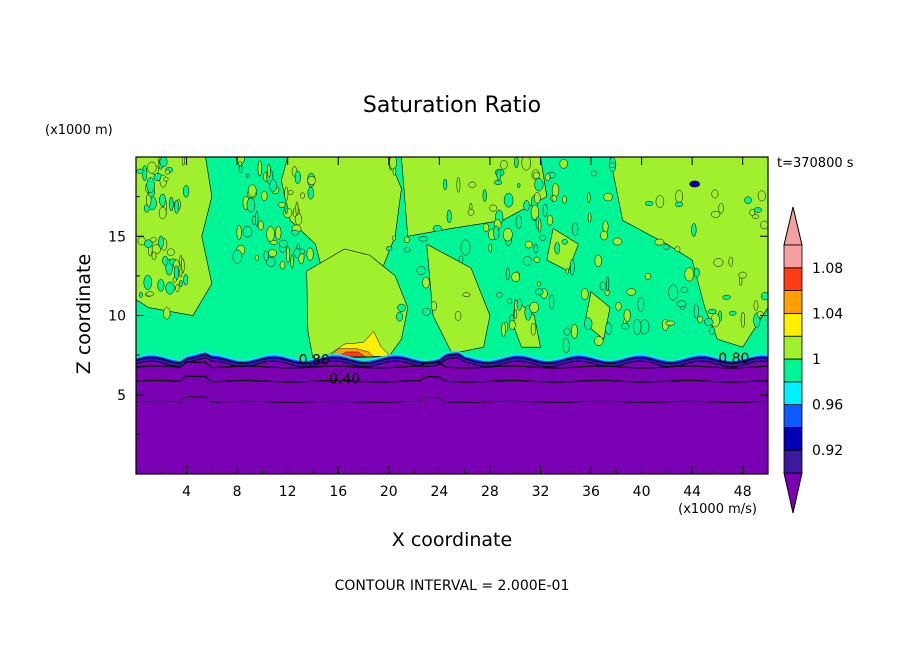 This screenshot has width=904, height=658. What do you see at coordinates (439, 492) in the screenshot?
I see `x-tick-label: 24` at bounding box center [439, 492].